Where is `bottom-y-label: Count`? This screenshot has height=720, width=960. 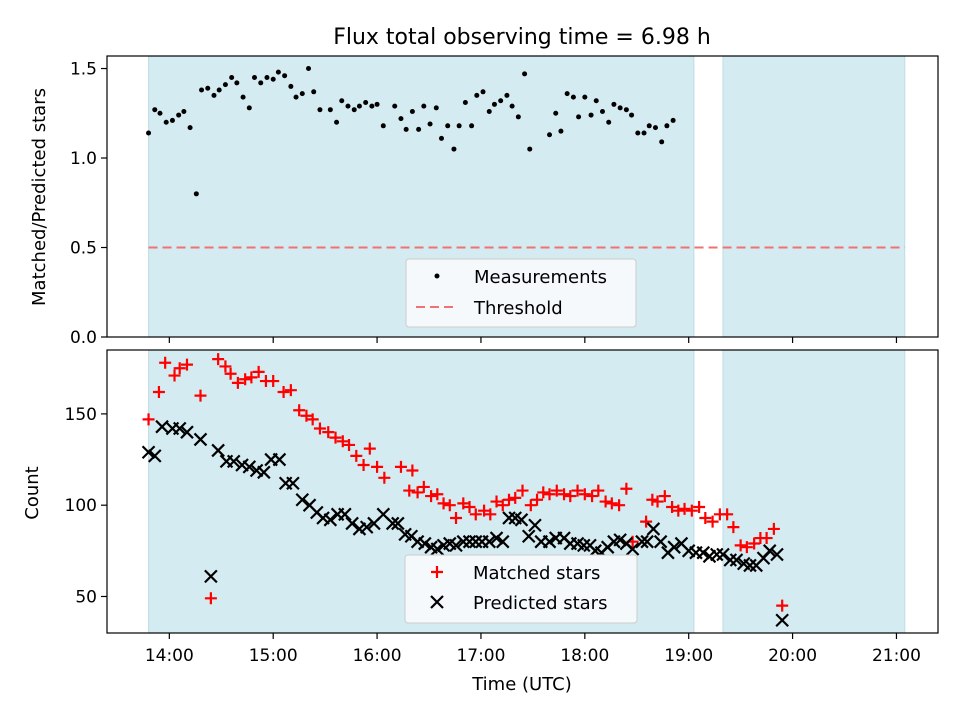
bottom-y-label: Count is located at coordinates (32, 492).